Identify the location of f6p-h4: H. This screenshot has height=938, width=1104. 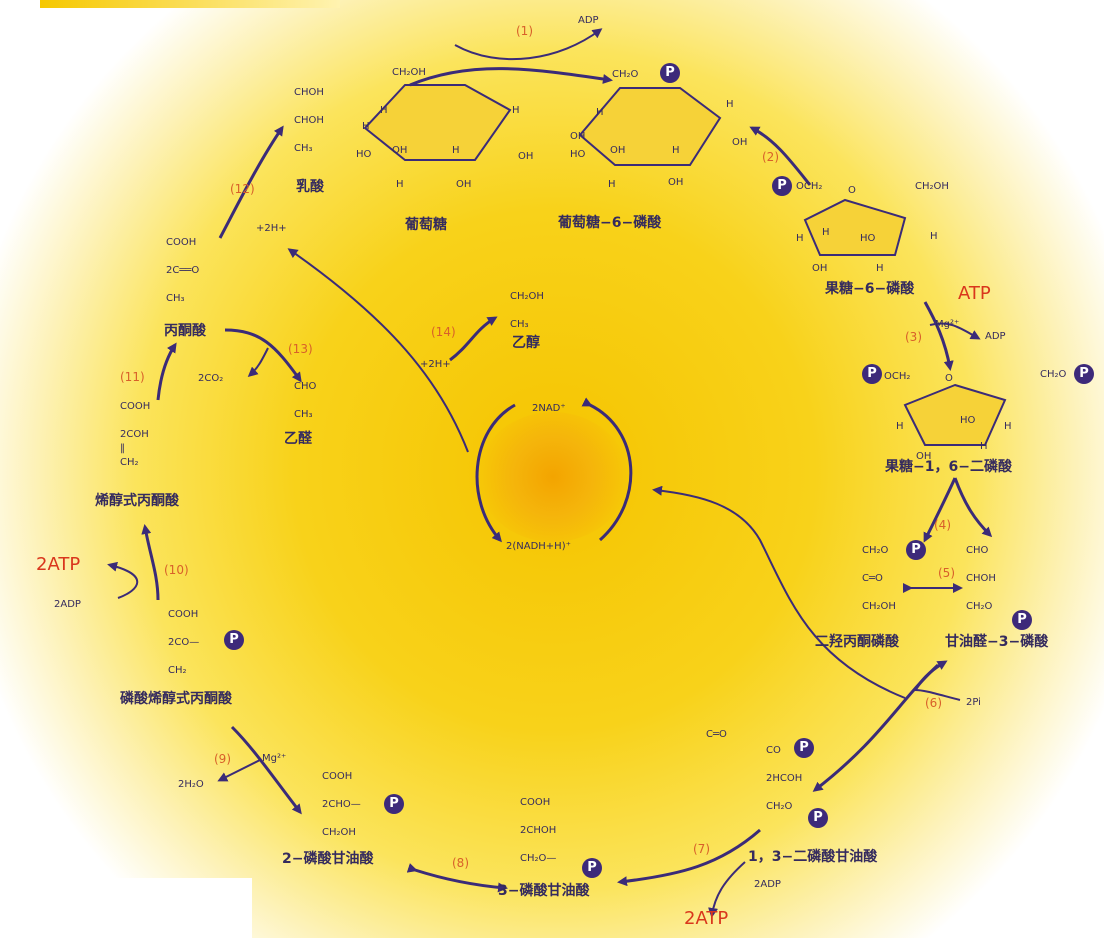
(826, 232).